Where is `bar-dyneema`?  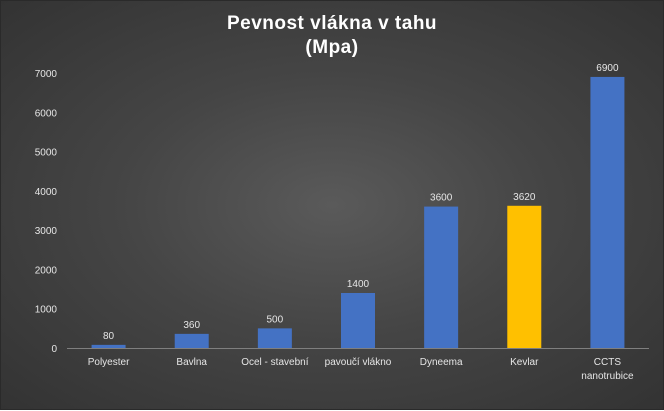 bar-dyneema is located at coordinates (441, 277).